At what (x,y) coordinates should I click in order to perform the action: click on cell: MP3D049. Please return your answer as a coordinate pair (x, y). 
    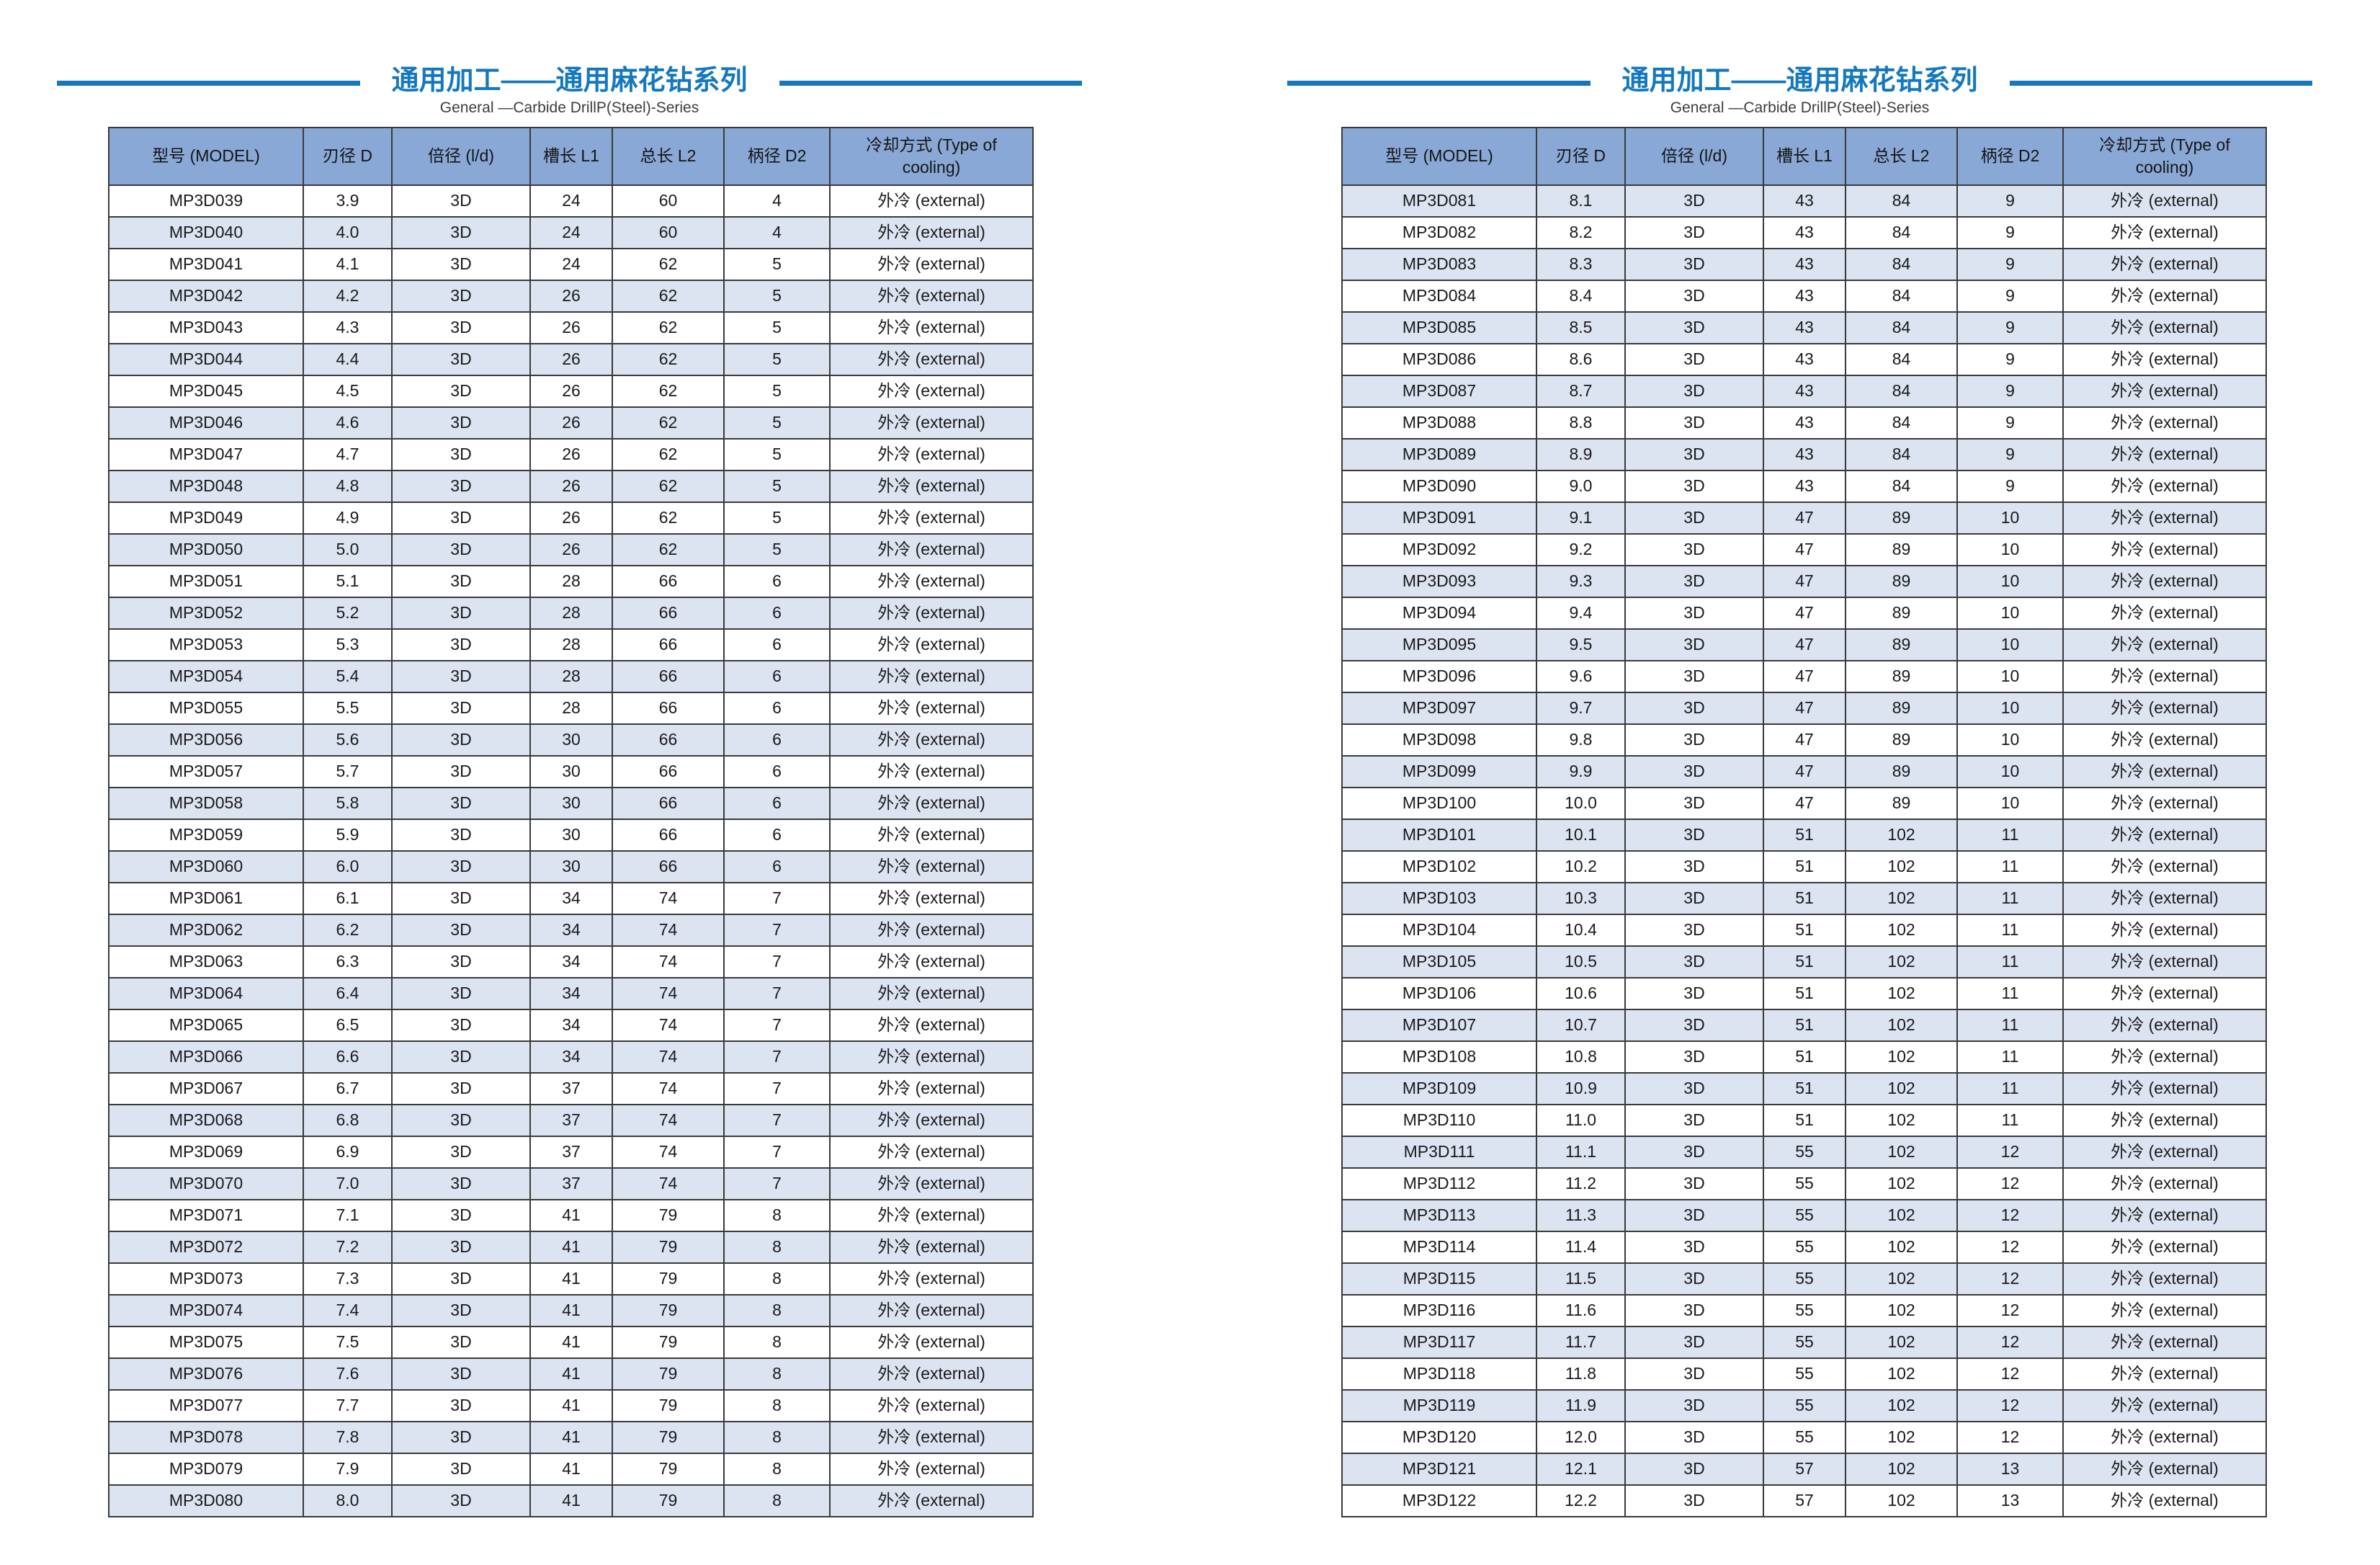
    Looking at the image, I should click on (206, 518).